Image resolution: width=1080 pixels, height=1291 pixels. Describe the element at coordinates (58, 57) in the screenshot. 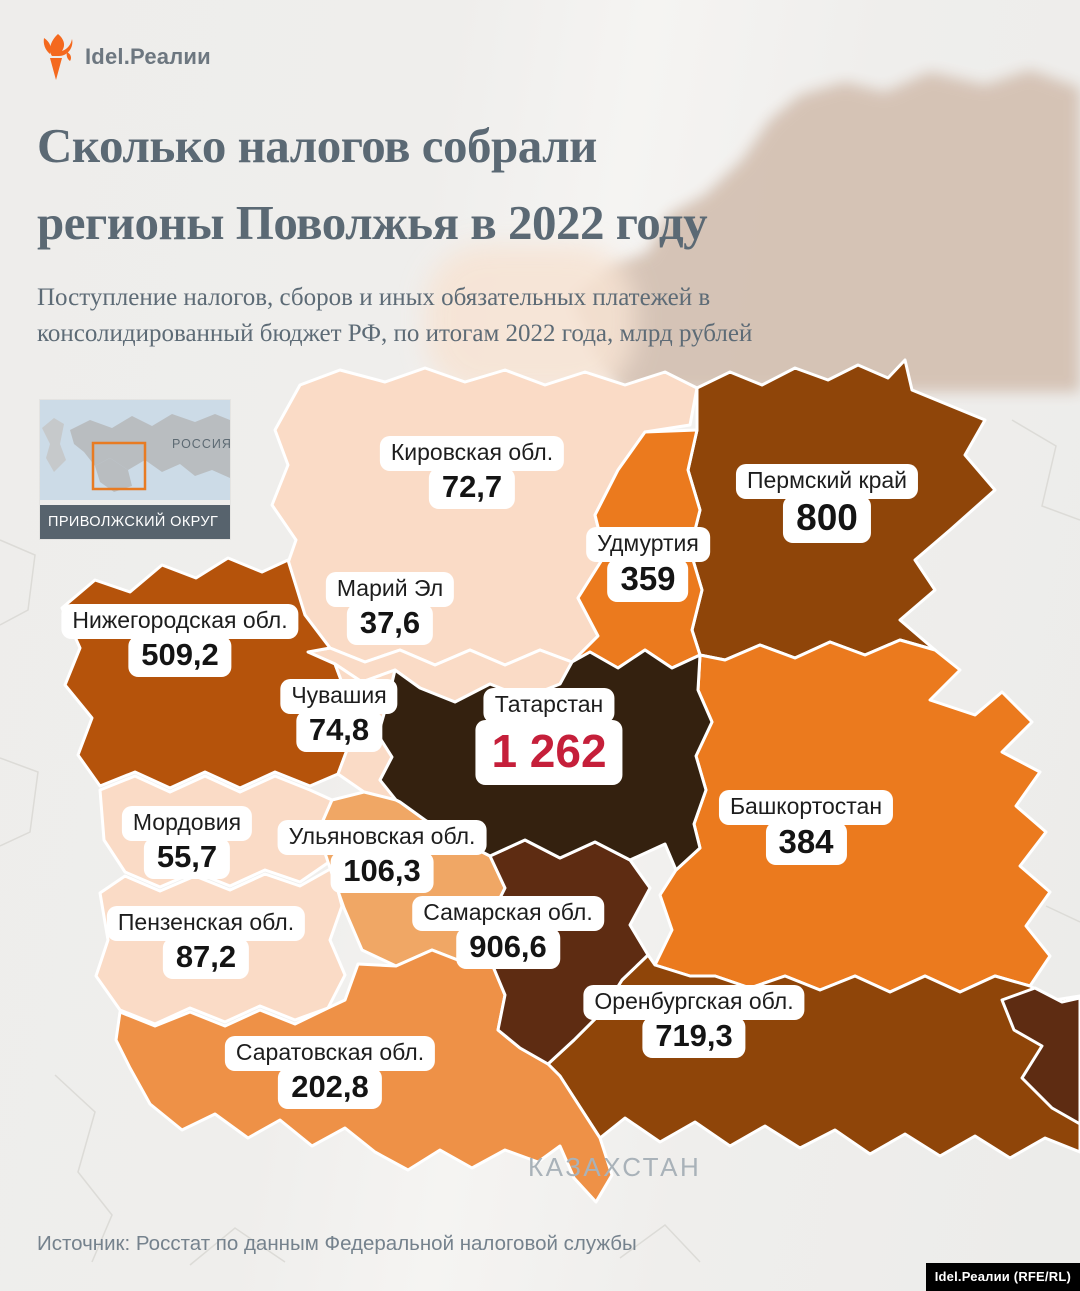

I see `torch-icon` at that location.